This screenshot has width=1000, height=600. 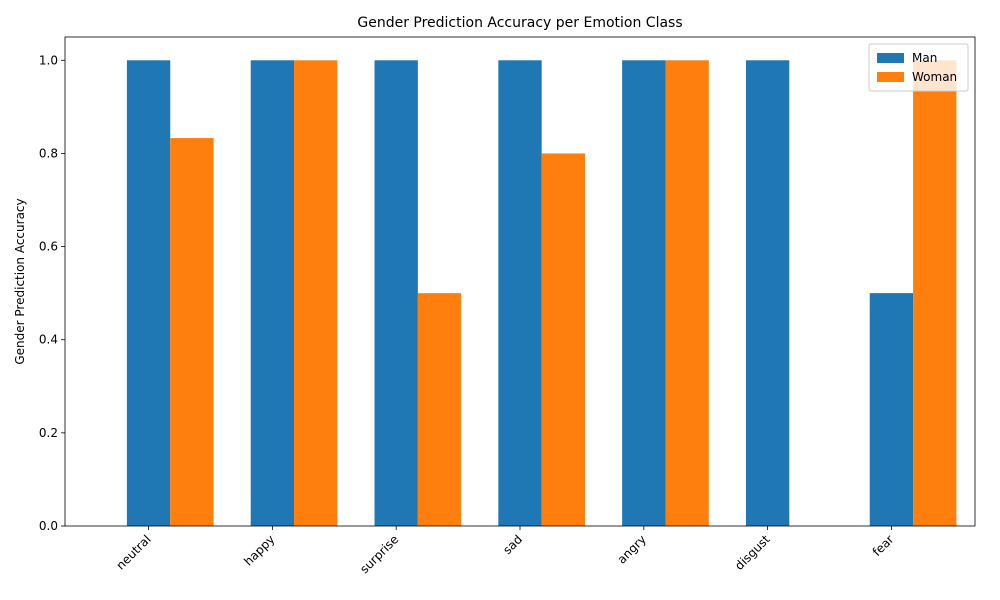 I want to click on bar-man-neutral, so click(x=148, y=293).